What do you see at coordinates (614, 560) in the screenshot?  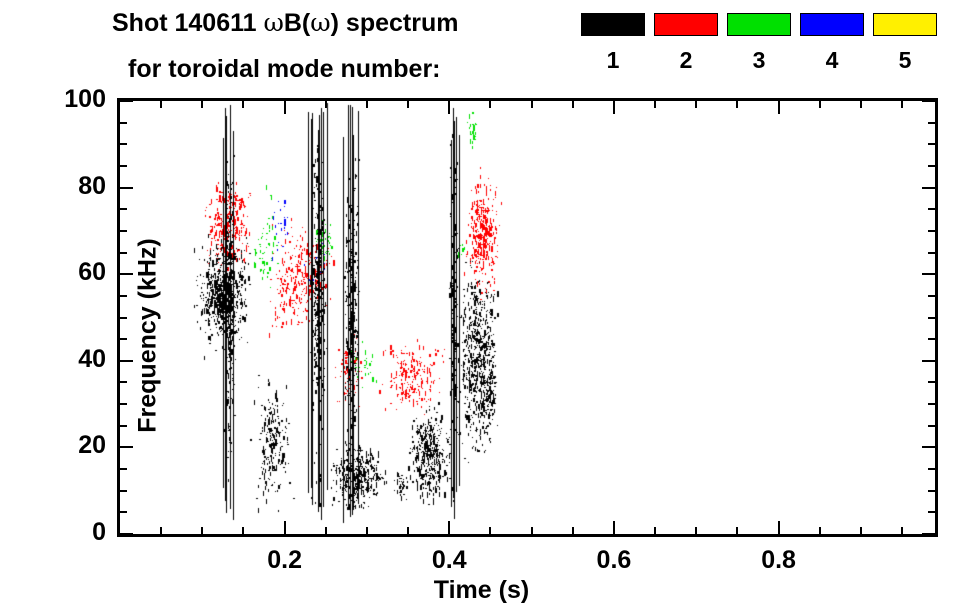 I see `x-tick-label: 0.6` at bounding box center [614, 560].